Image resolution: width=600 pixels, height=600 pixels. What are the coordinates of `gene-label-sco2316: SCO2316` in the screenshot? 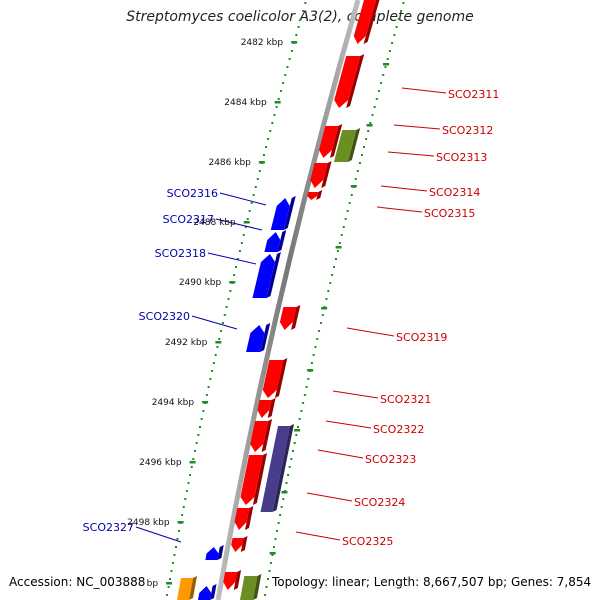 It's located at (192, 193).